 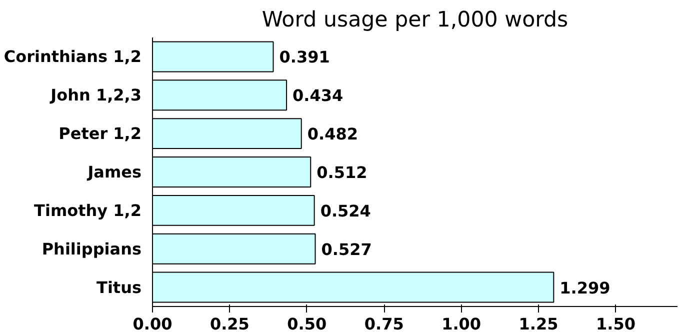 What do you see at coordinates (307, 323) in the screenshot?
I see `x-tick-label: 0.50` at bounding box center [307, 323].